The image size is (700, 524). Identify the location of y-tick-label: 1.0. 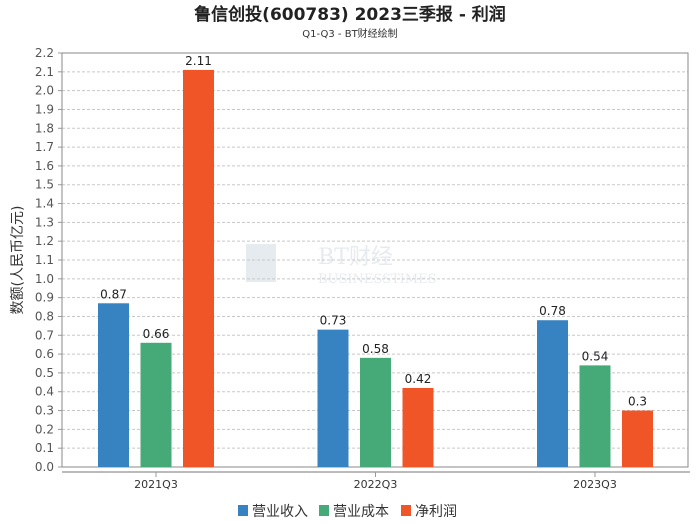
(44, 279).